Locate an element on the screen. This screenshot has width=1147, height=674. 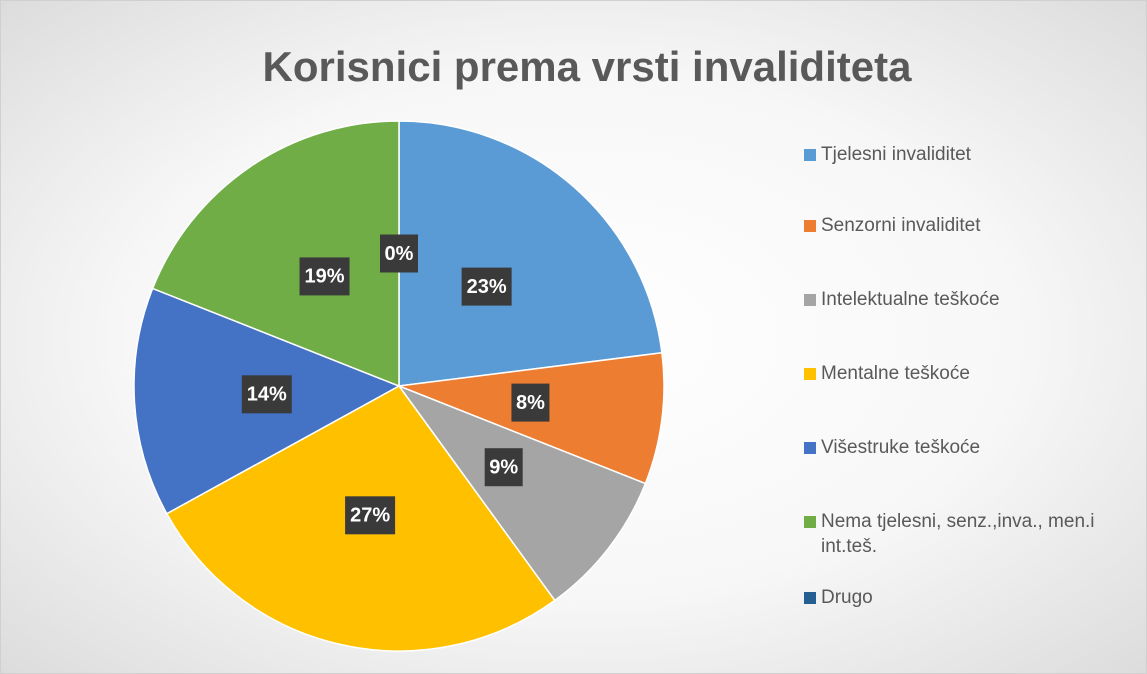
data-label: 9% is located at coordinates (503, 467).